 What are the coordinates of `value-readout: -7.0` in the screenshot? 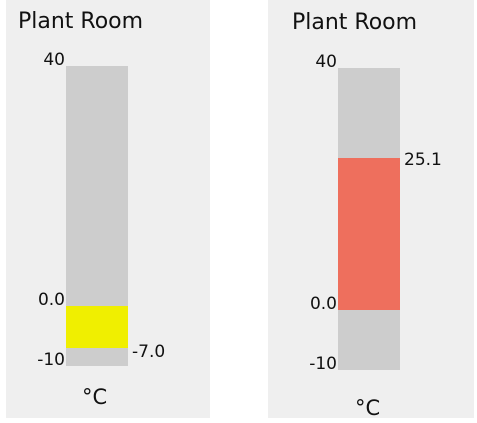 It's located at (149, 352).